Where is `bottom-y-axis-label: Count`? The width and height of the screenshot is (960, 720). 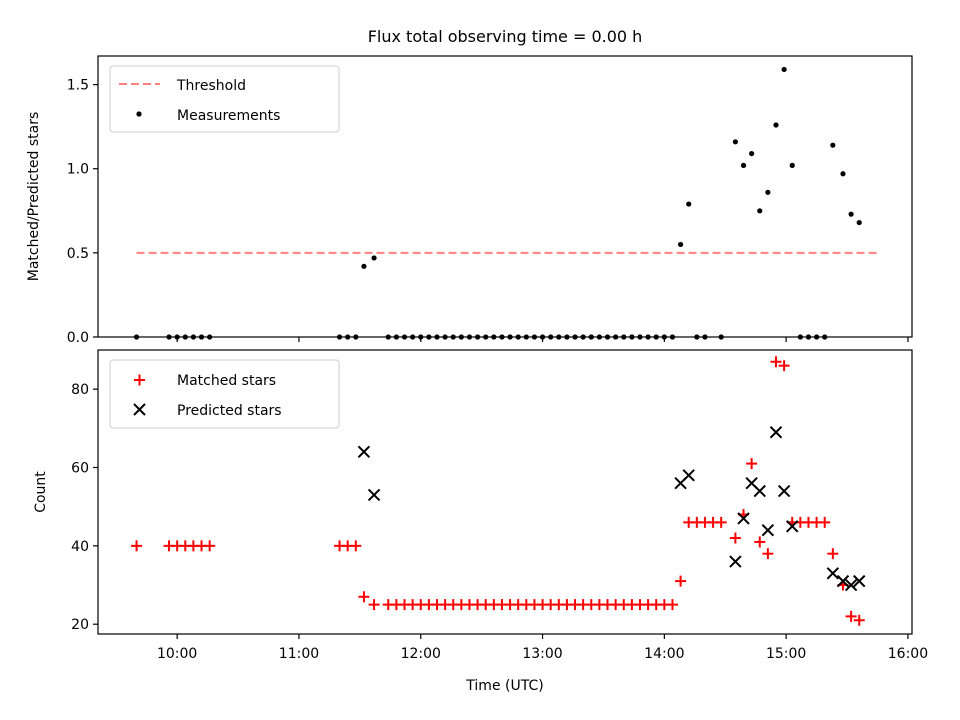
bottom-y-axis-label: Count is located at coordinates (41, 492).